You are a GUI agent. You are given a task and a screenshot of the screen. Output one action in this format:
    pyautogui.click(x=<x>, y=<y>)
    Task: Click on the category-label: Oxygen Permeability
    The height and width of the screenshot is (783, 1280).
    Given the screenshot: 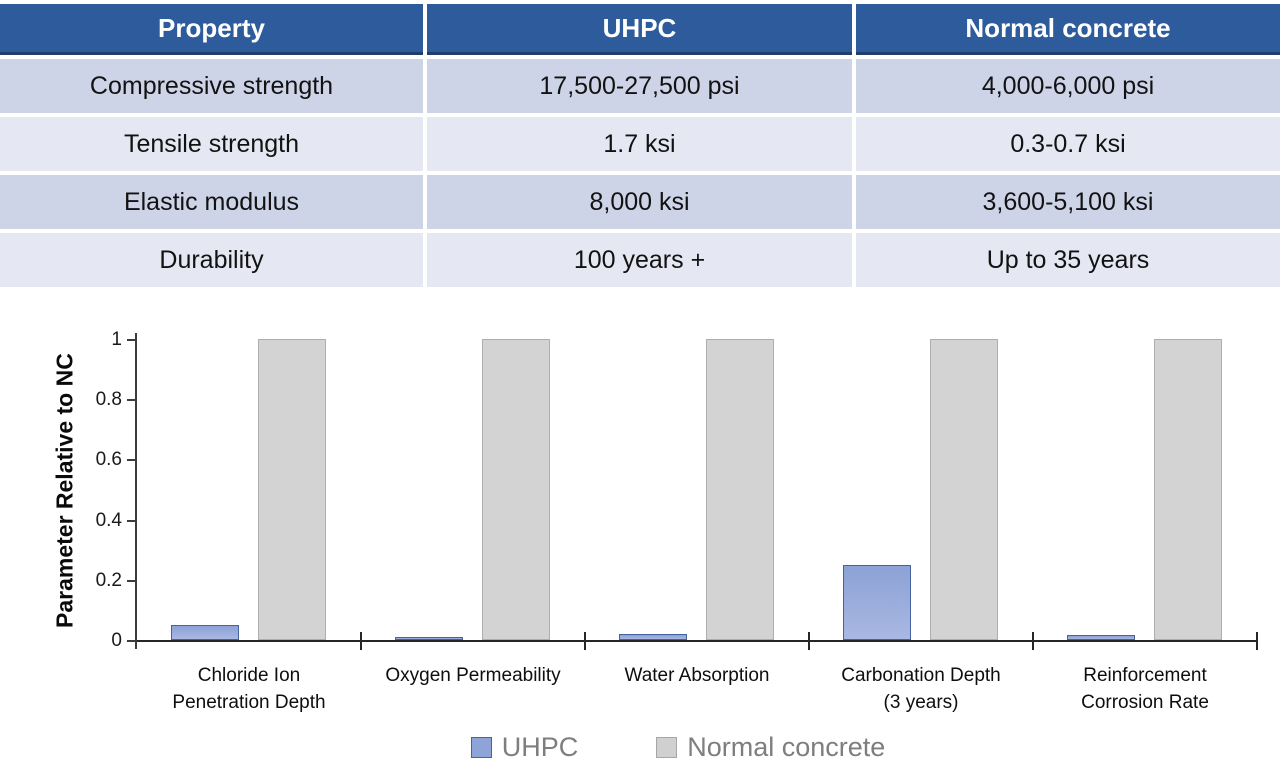 What is the action you would take?
    pyautogui.click(x=473, y=675)
    